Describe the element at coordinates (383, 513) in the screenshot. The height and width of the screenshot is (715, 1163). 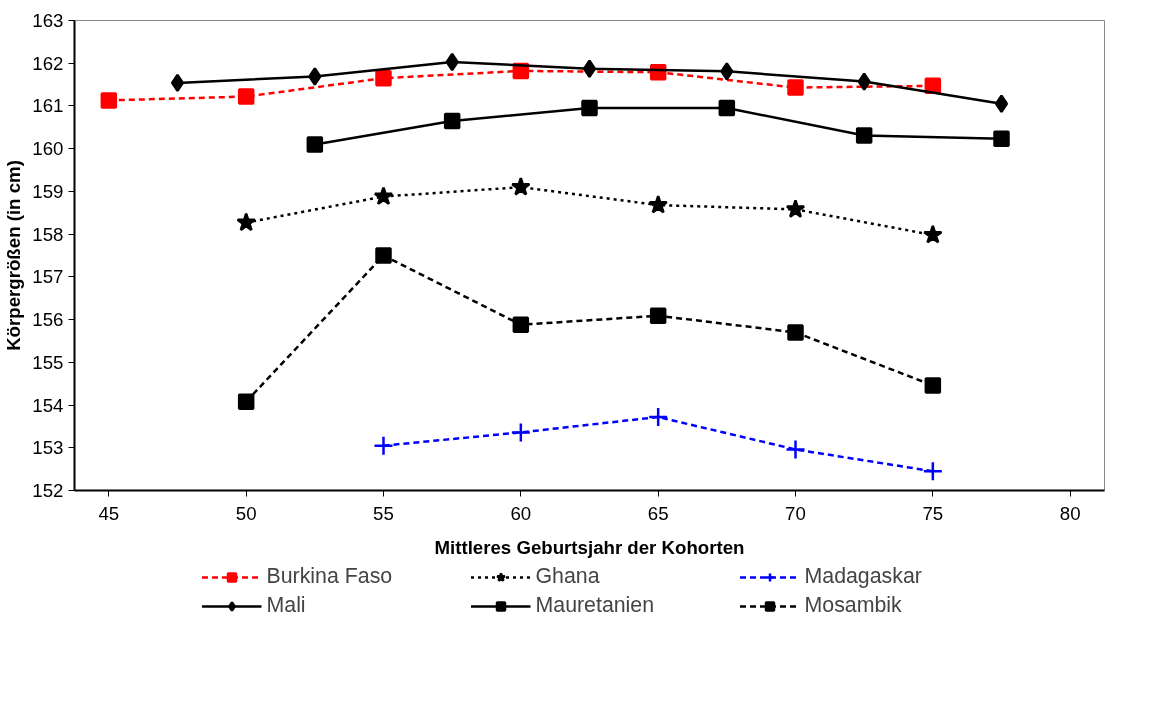
I see `x-tick-label: 55` at that location.